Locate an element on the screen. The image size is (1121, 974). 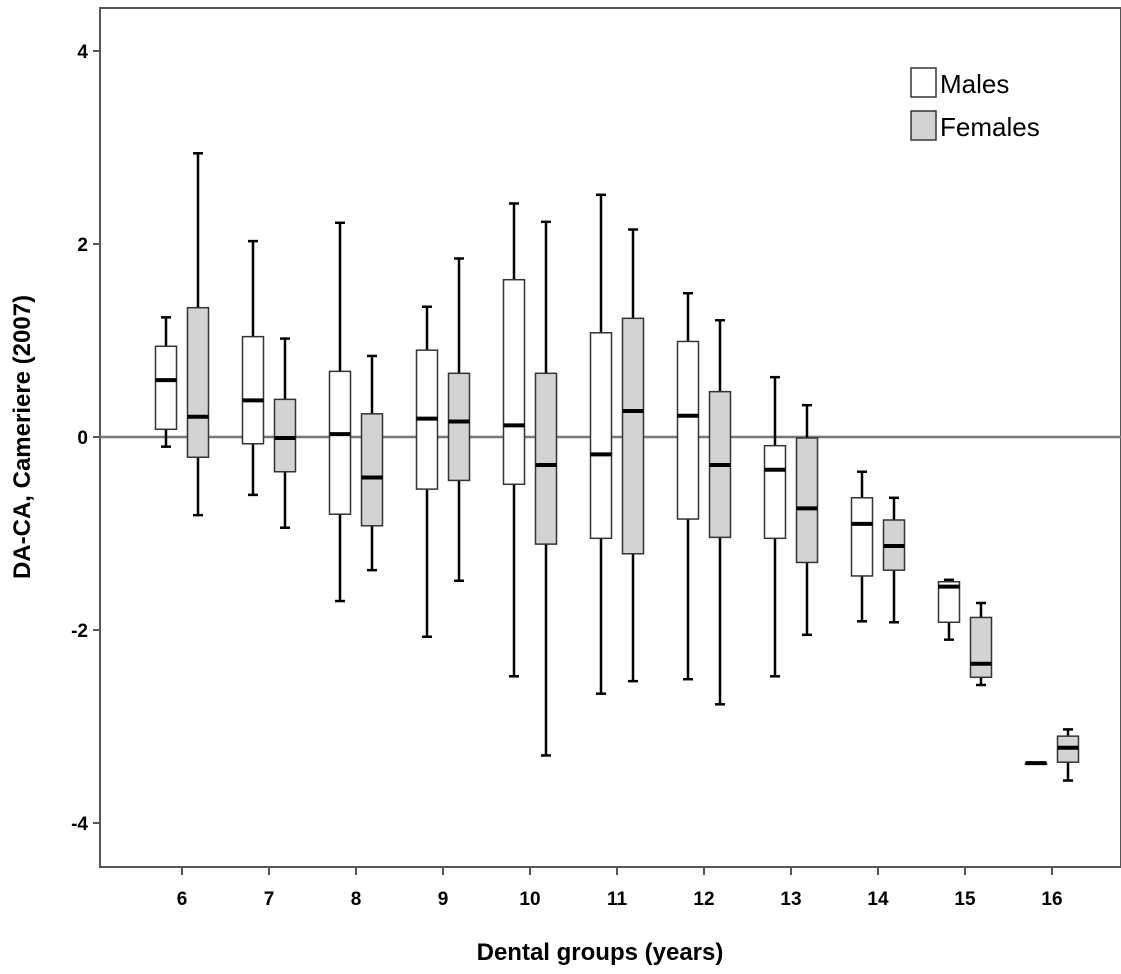
x-tick-label: 7 is located at coordinates (269, 899).